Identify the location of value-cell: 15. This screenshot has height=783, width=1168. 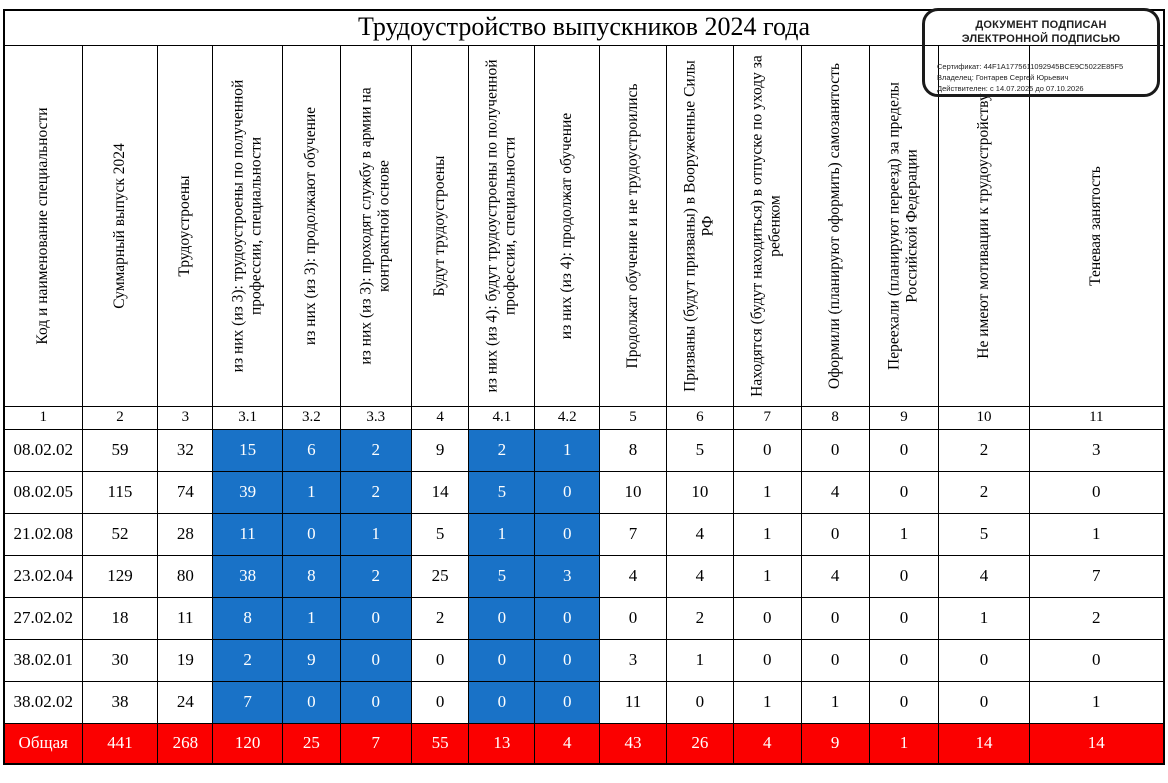
(248, 450).